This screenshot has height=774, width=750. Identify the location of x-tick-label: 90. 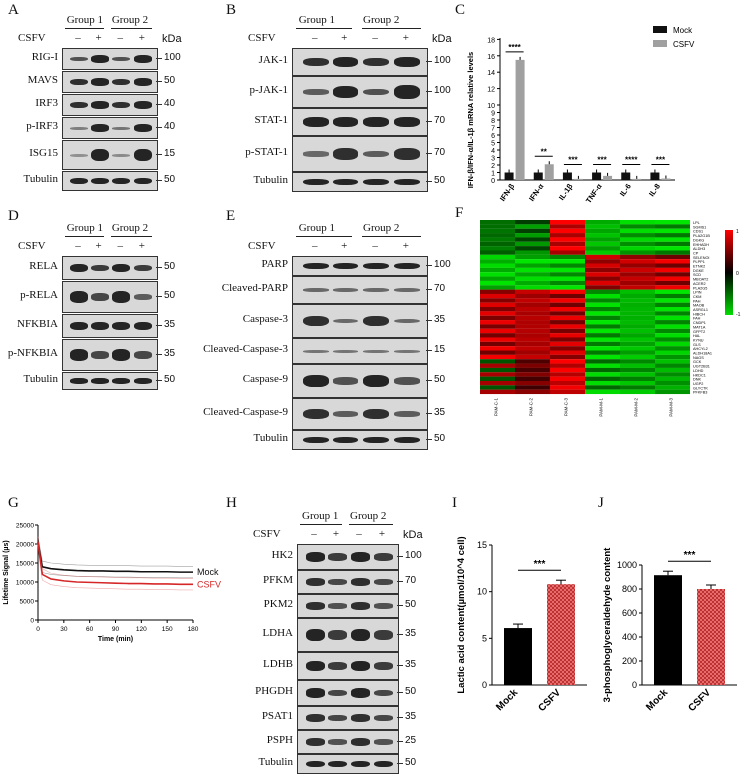
(116, 629).